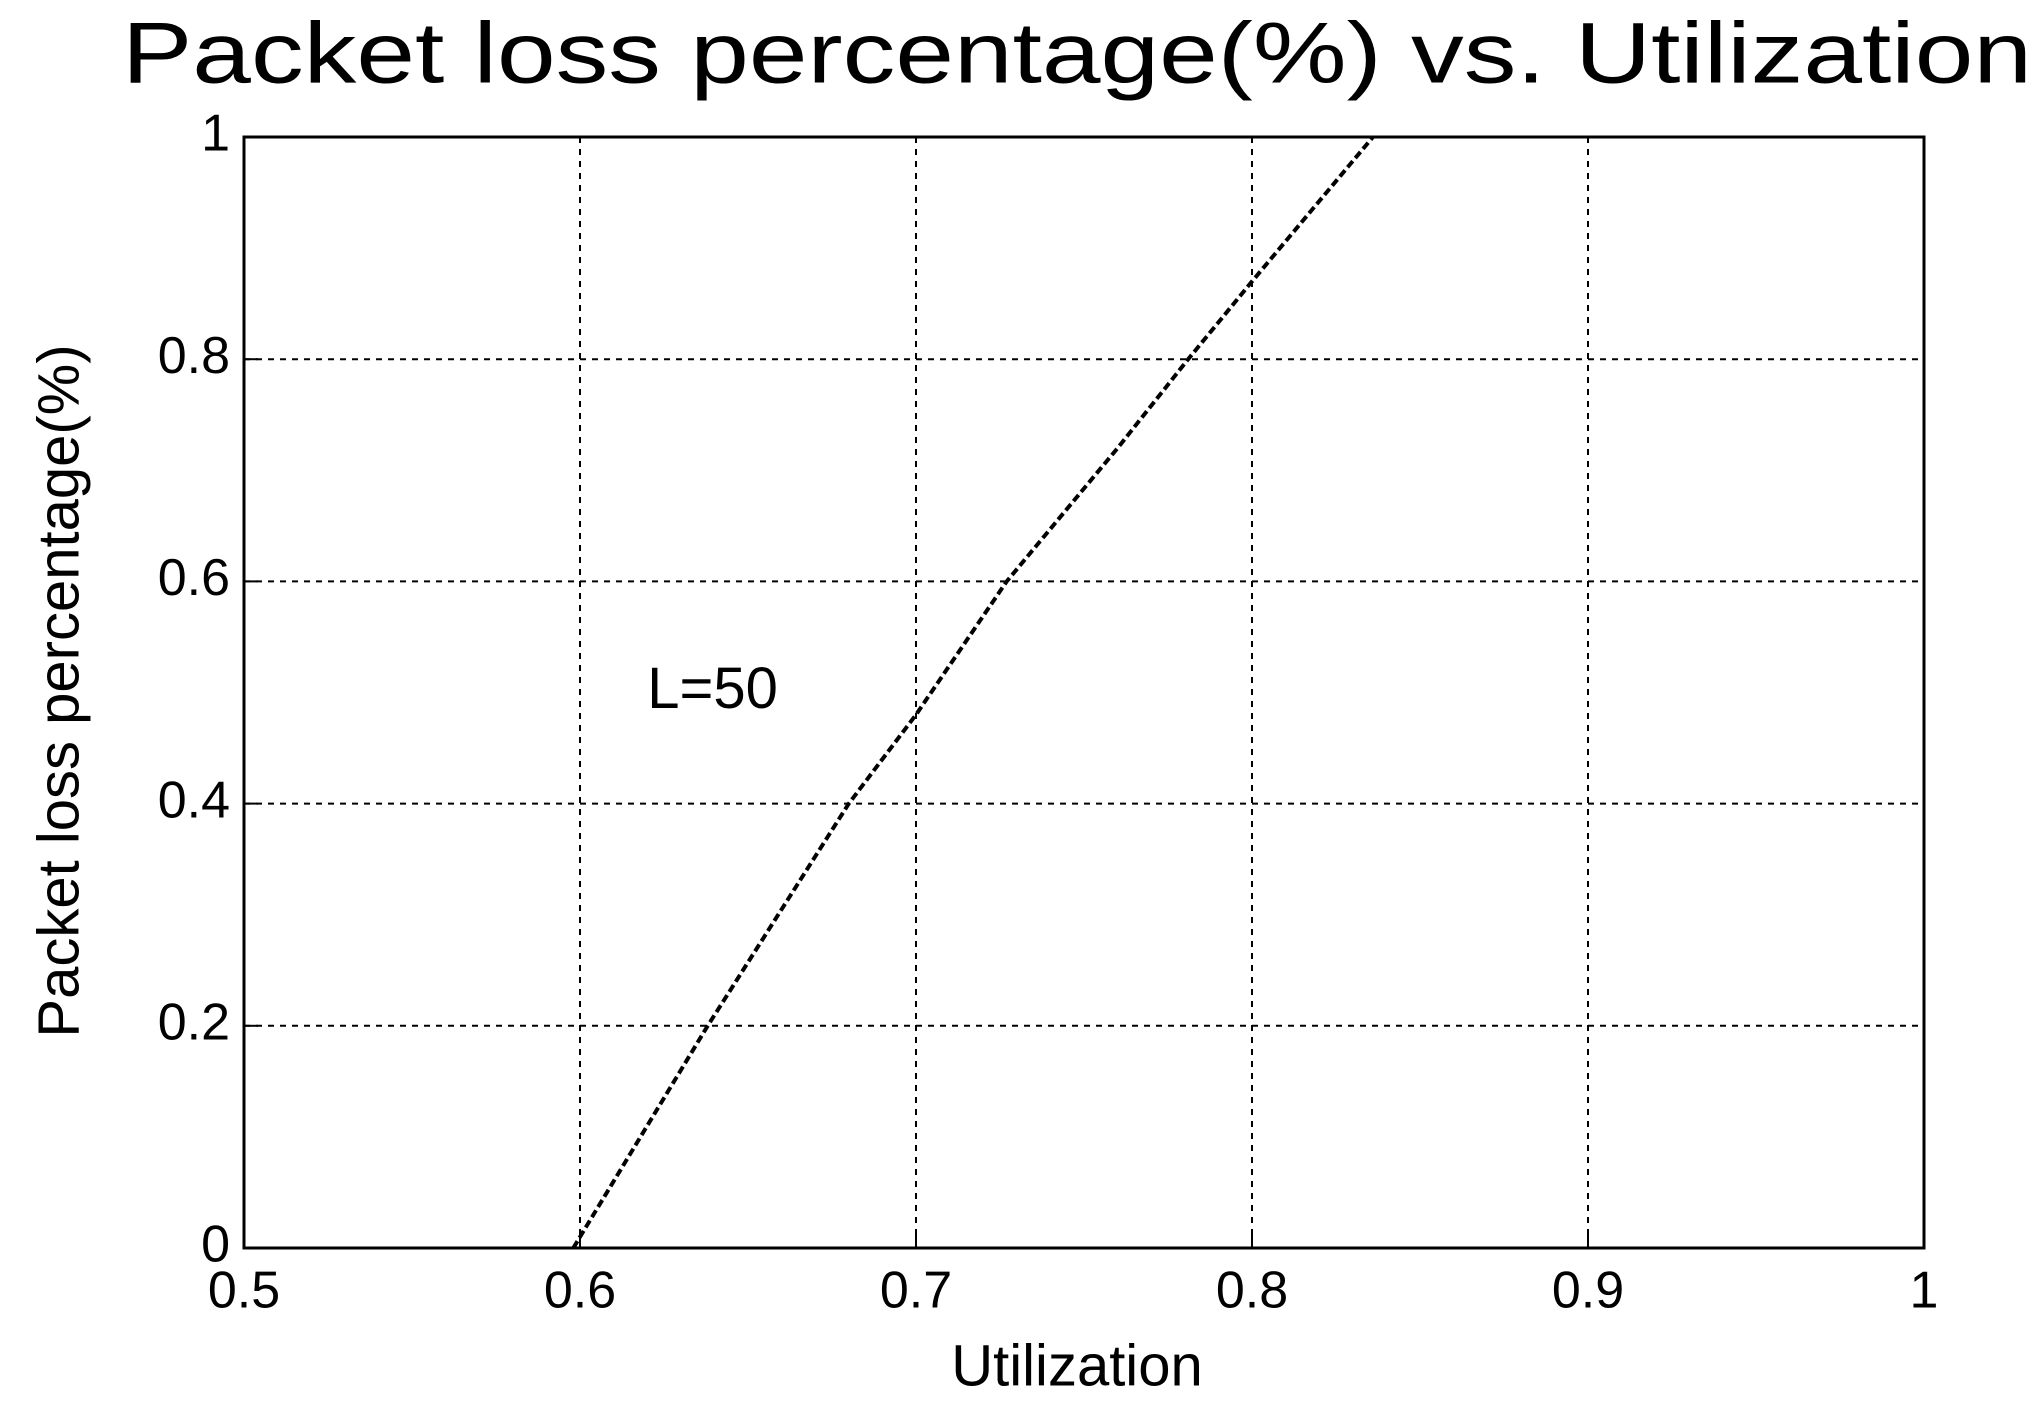 This screenshot has width=2035, height=1408. Describe the element at coordinates (58, 690) in the screenshot. I see `y-axis-label: Packet loss percentage(%)` at that location.